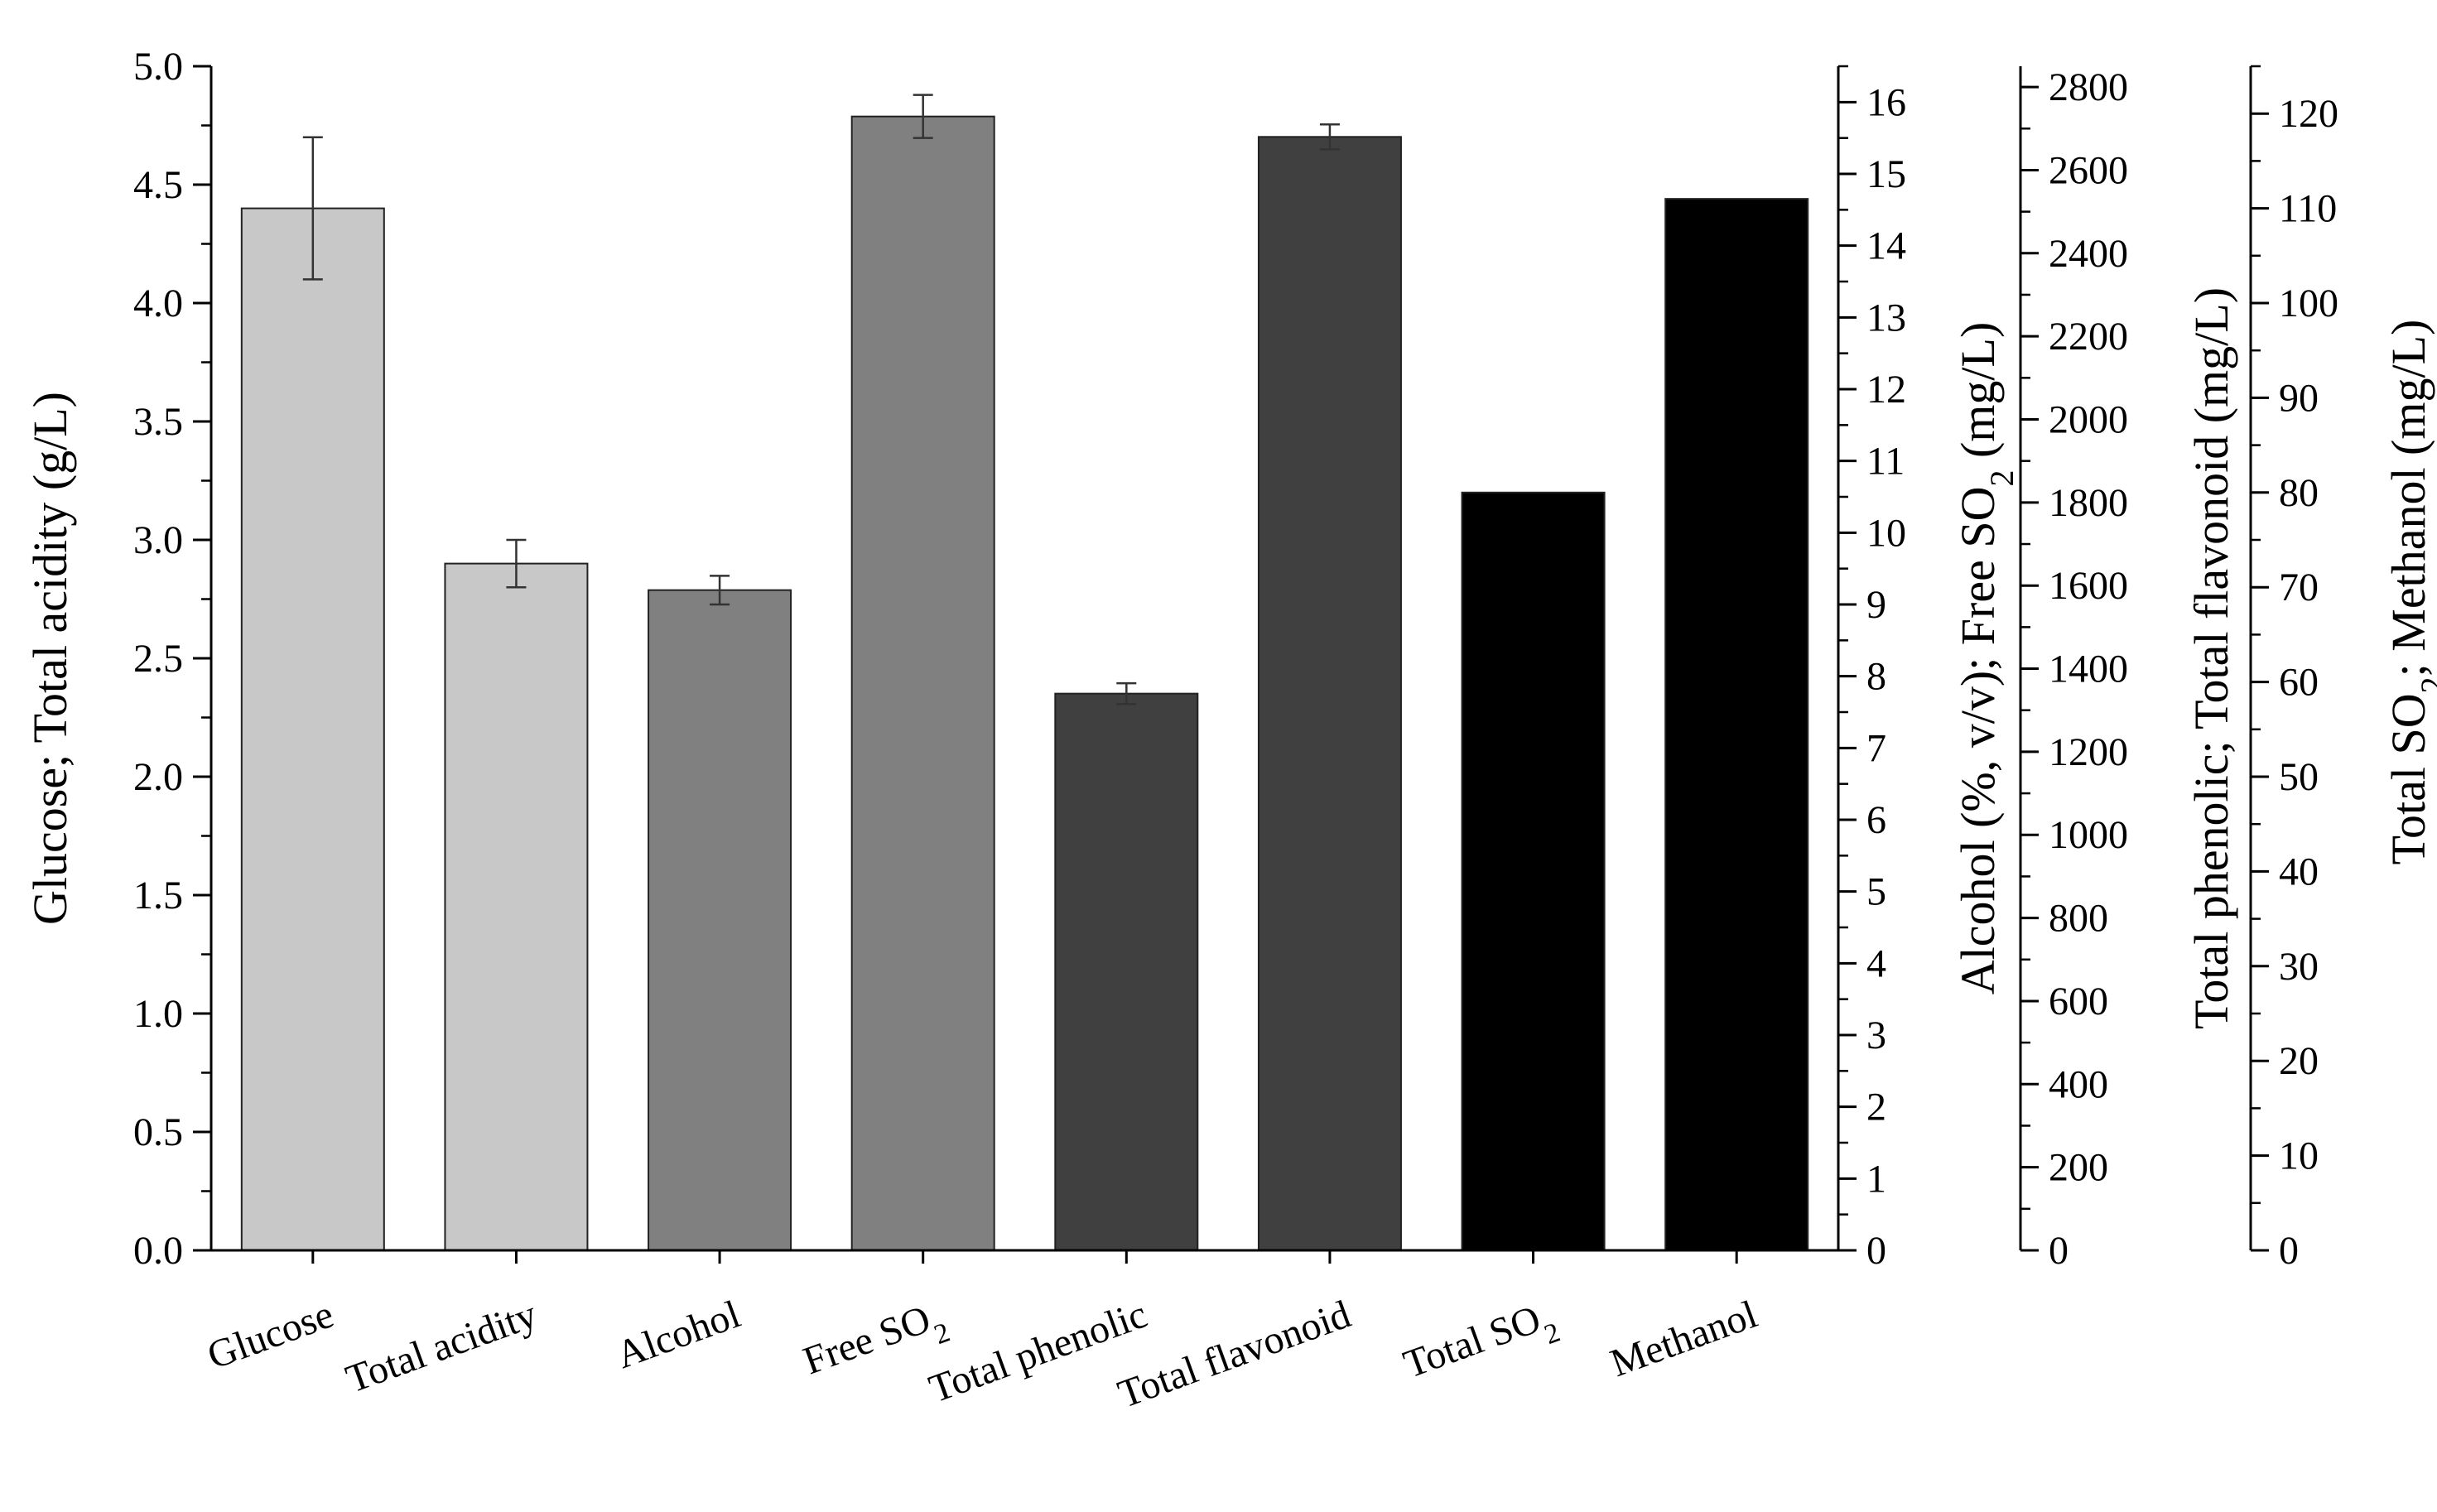 The width and height of the screenshot is (2437, 1512). Describe the element at coordinates (516, 906) in the screenshot. I see `bar-total-acidity` at that location.